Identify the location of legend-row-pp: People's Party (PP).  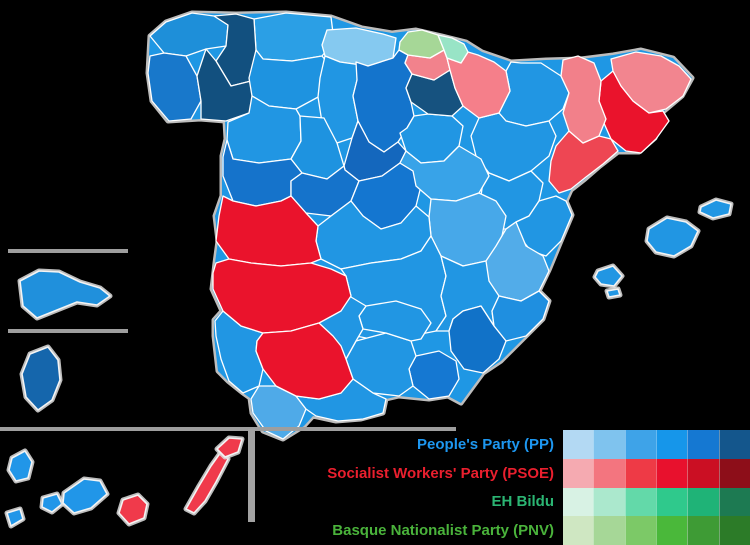
(375, 444).